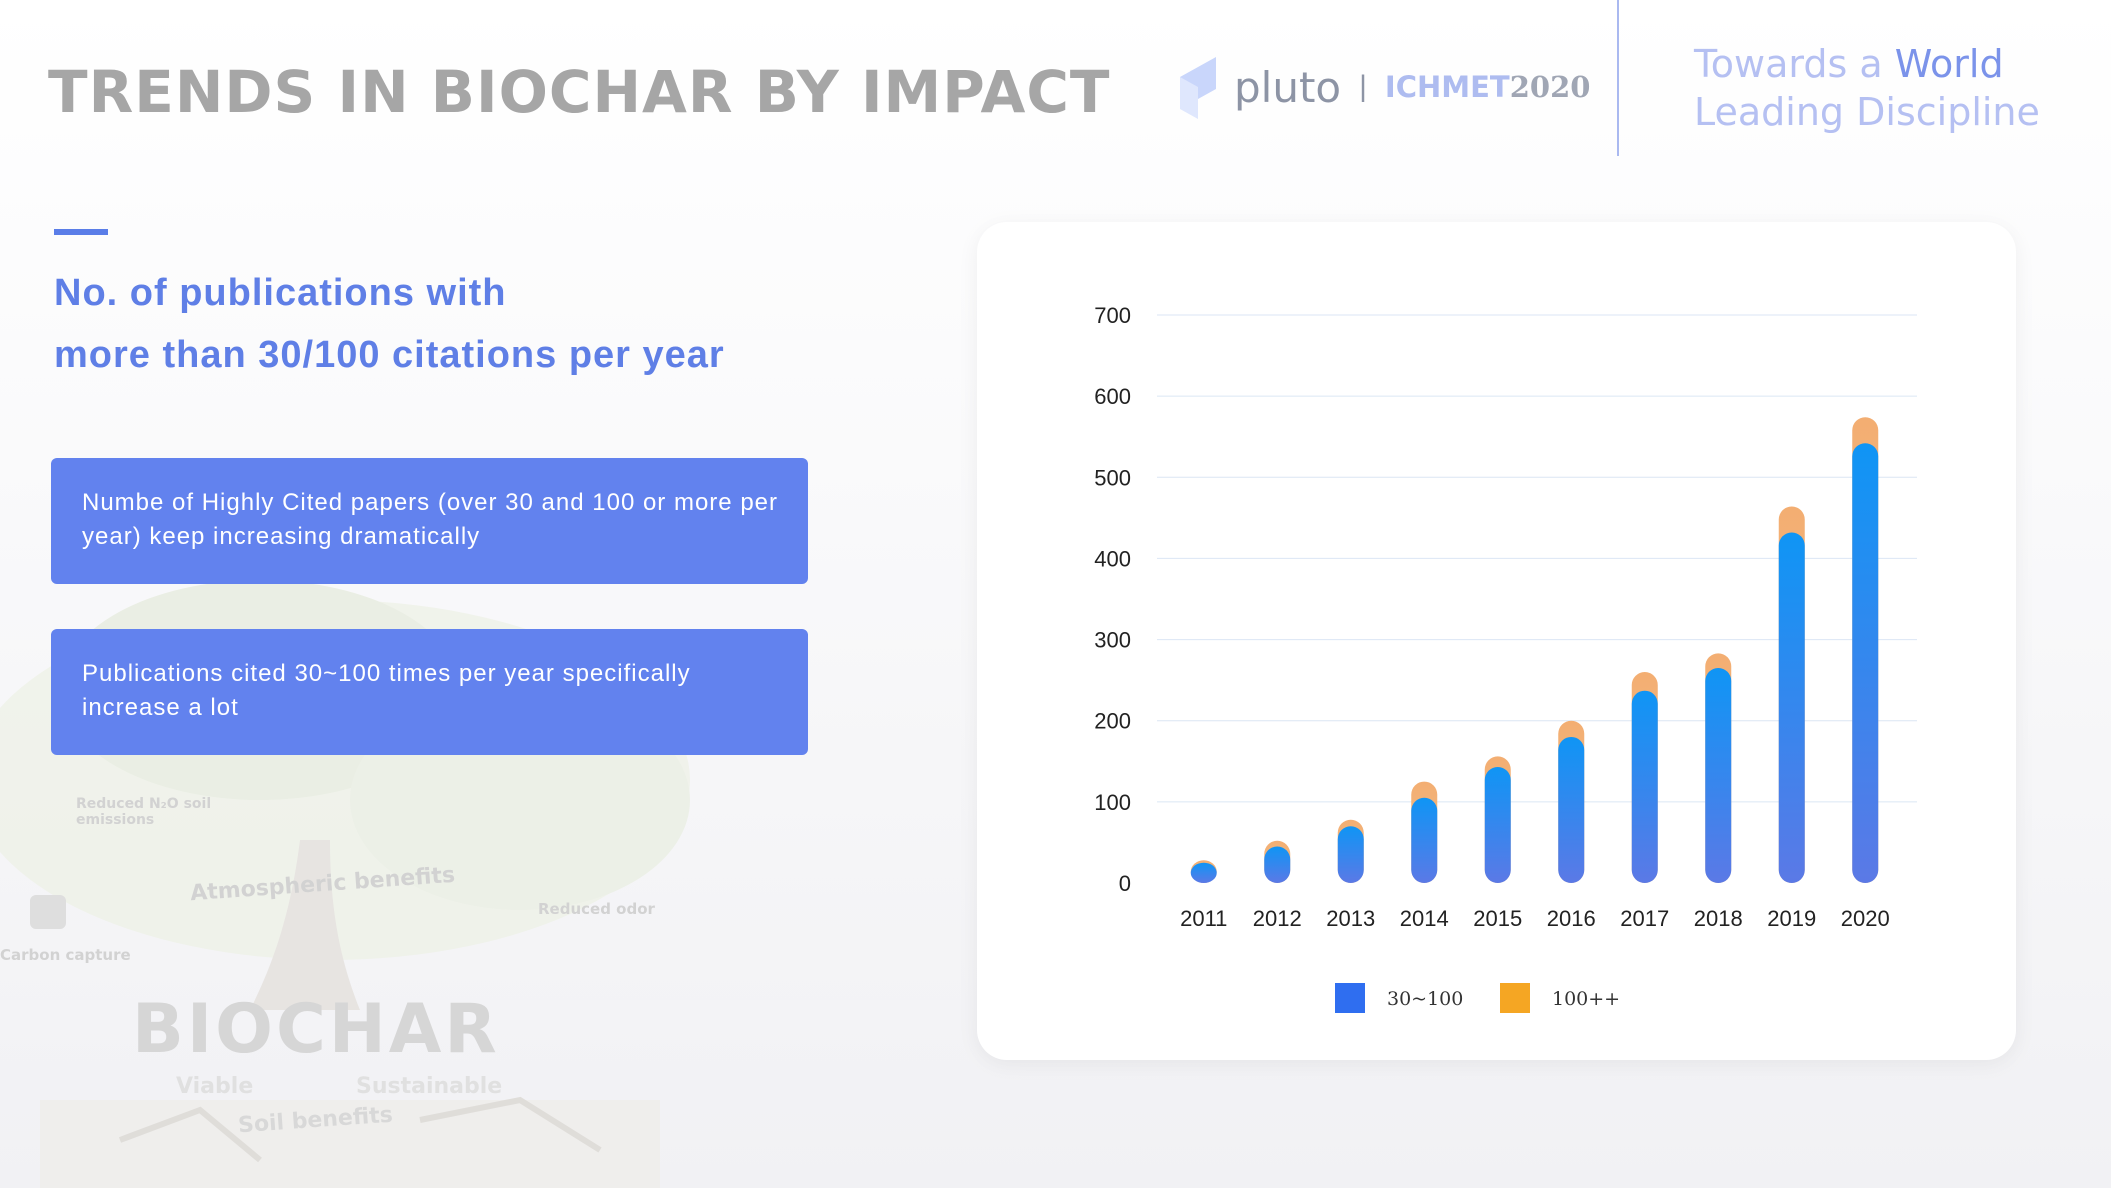  I want to click on event-name: ICHMET, so click(1447, 87).